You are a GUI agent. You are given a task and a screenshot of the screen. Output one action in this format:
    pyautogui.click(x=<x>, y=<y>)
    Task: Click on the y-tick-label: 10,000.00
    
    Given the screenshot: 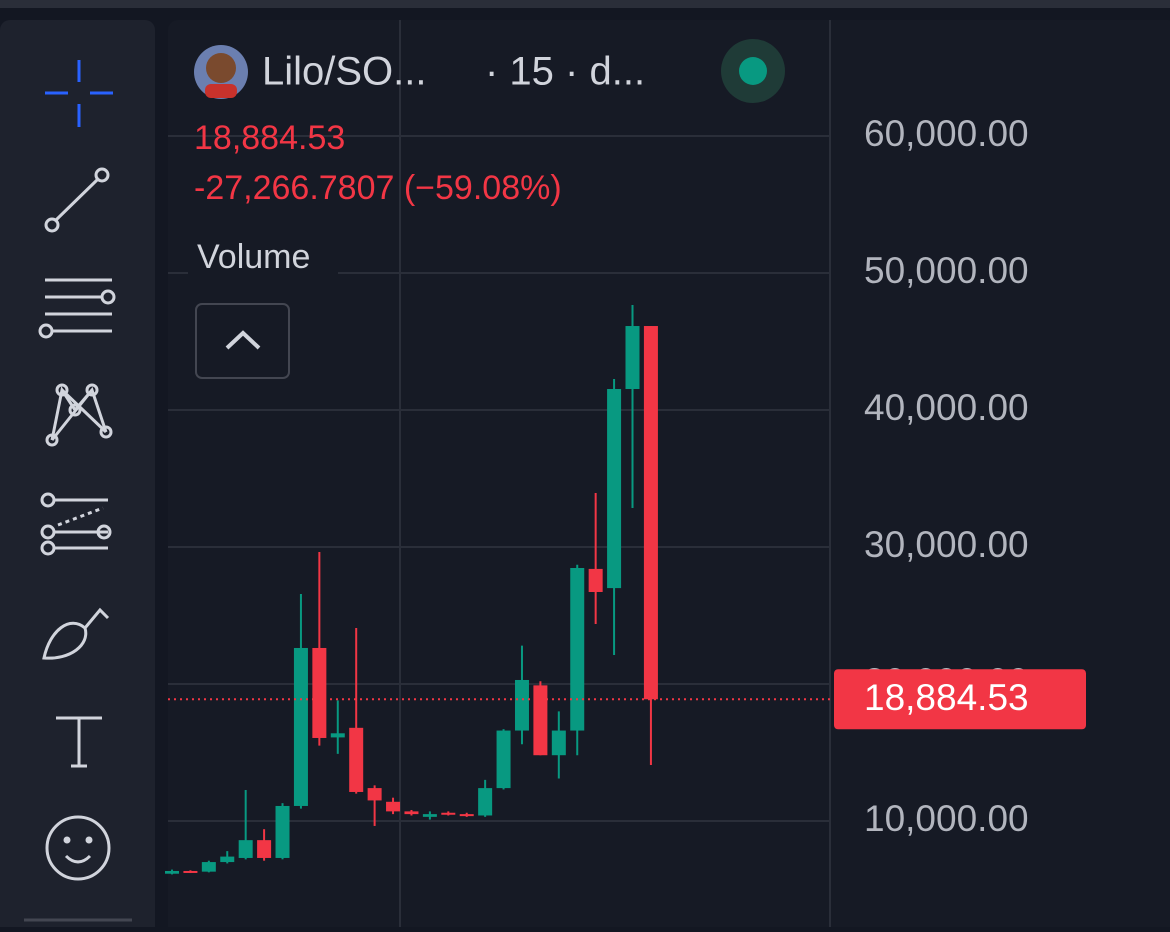 What is the action you would take?
    pyautogui.click(x=946, y=818)
    